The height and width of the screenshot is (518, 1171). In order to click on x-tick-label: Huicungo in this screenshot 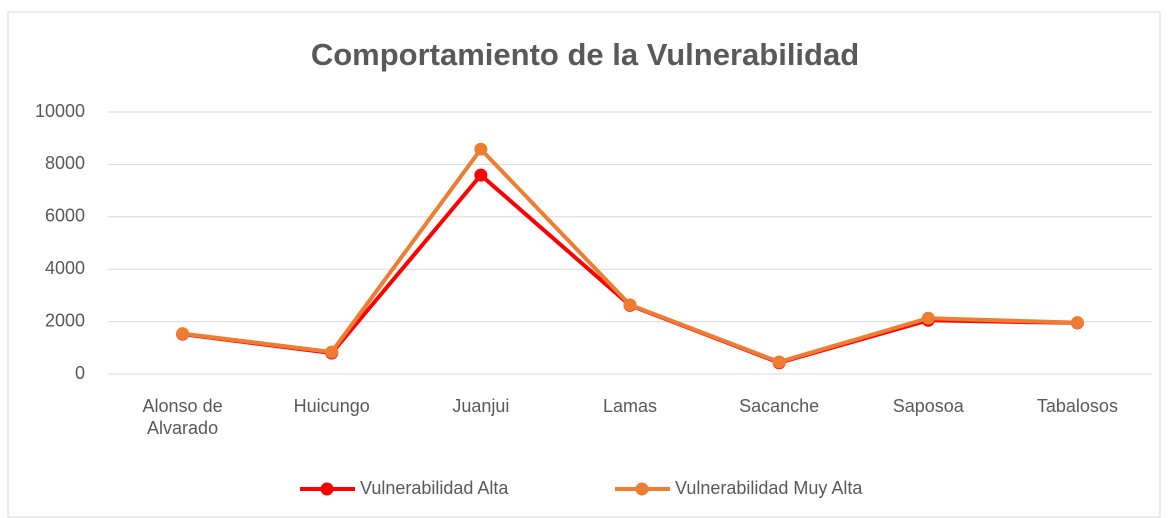, I will do `click(331, 406)`.